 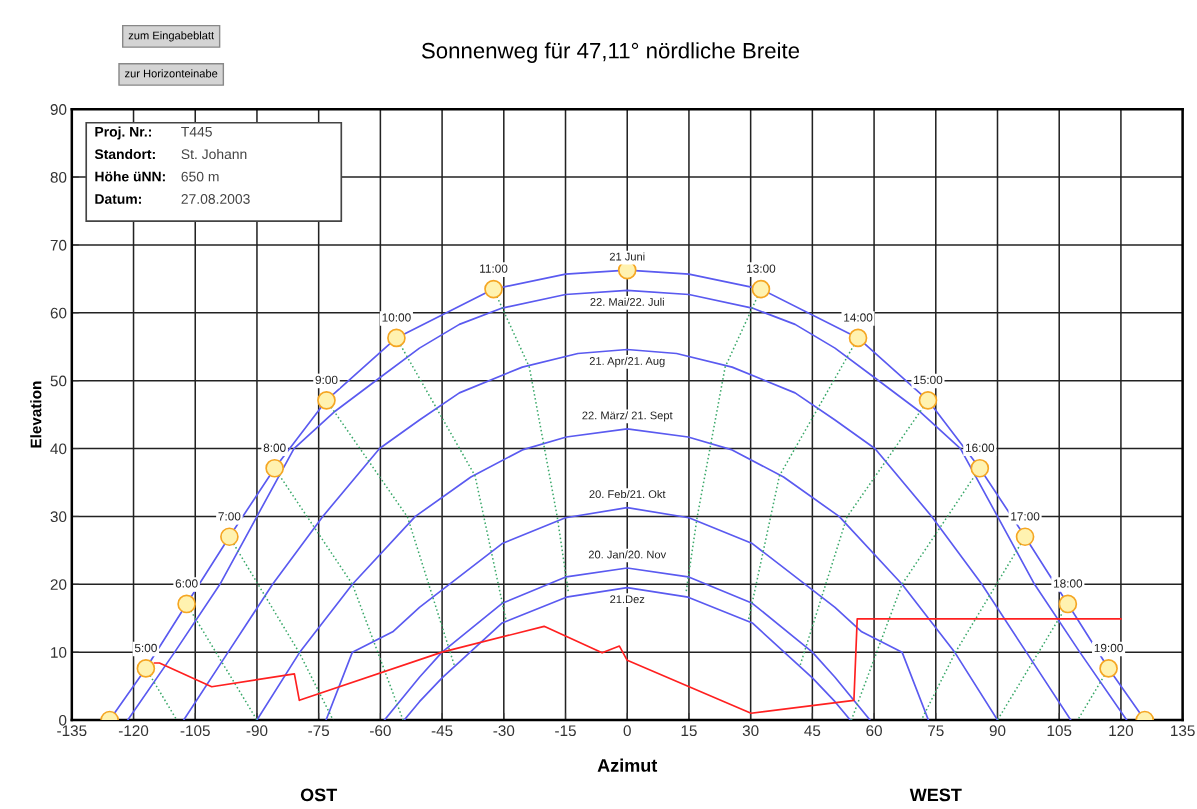 What do you see at coordinates (494, 268) in the screenshot?
I see `annotation: 11:00` at bounding box center [494, 268].